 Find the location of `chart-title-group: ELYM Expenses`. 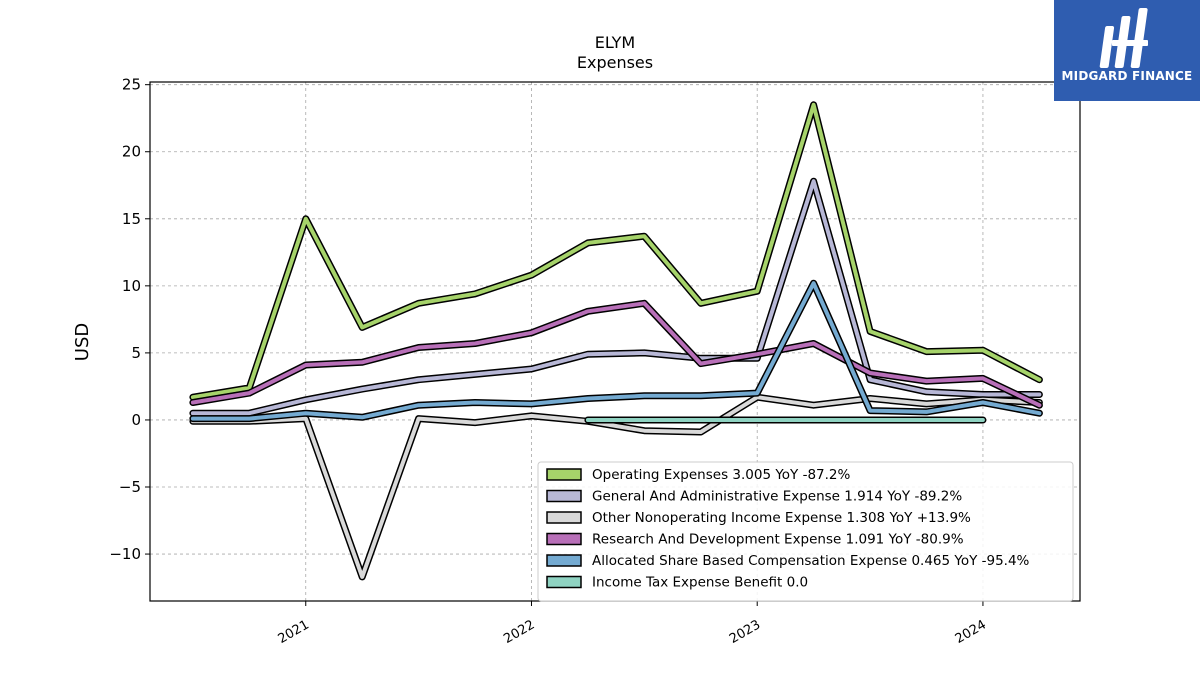

chart-title-group: ELYM Expenses is located at coordinates (615, 52).